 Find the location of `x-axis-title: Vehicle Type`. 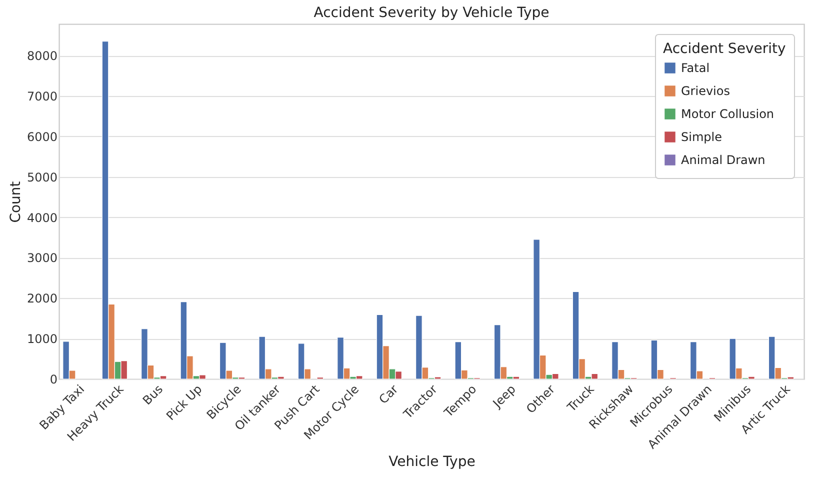

x-axis-title: Vehicle Type is located at coordinates (432, 462).